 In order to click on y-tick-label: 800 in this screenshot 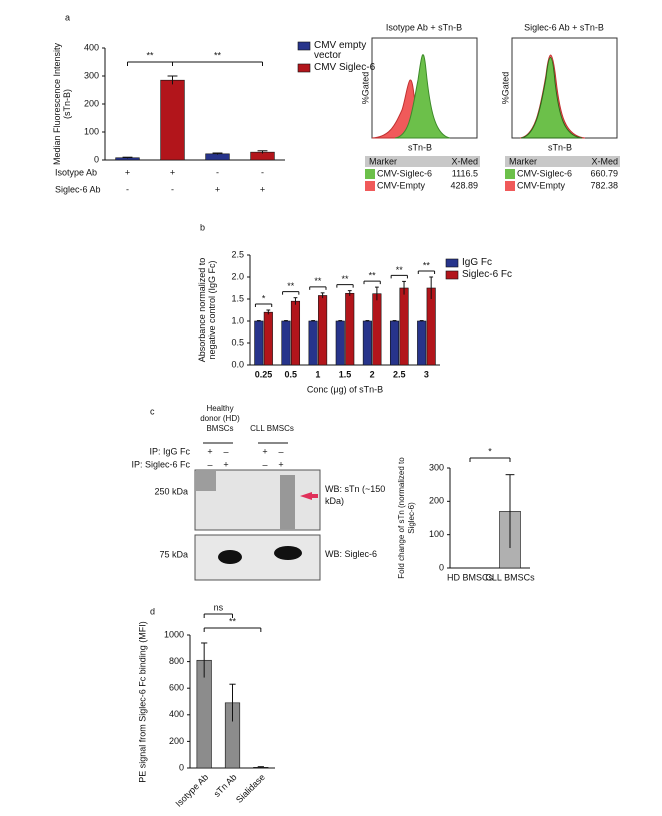, I will do `click(176, 661)`.